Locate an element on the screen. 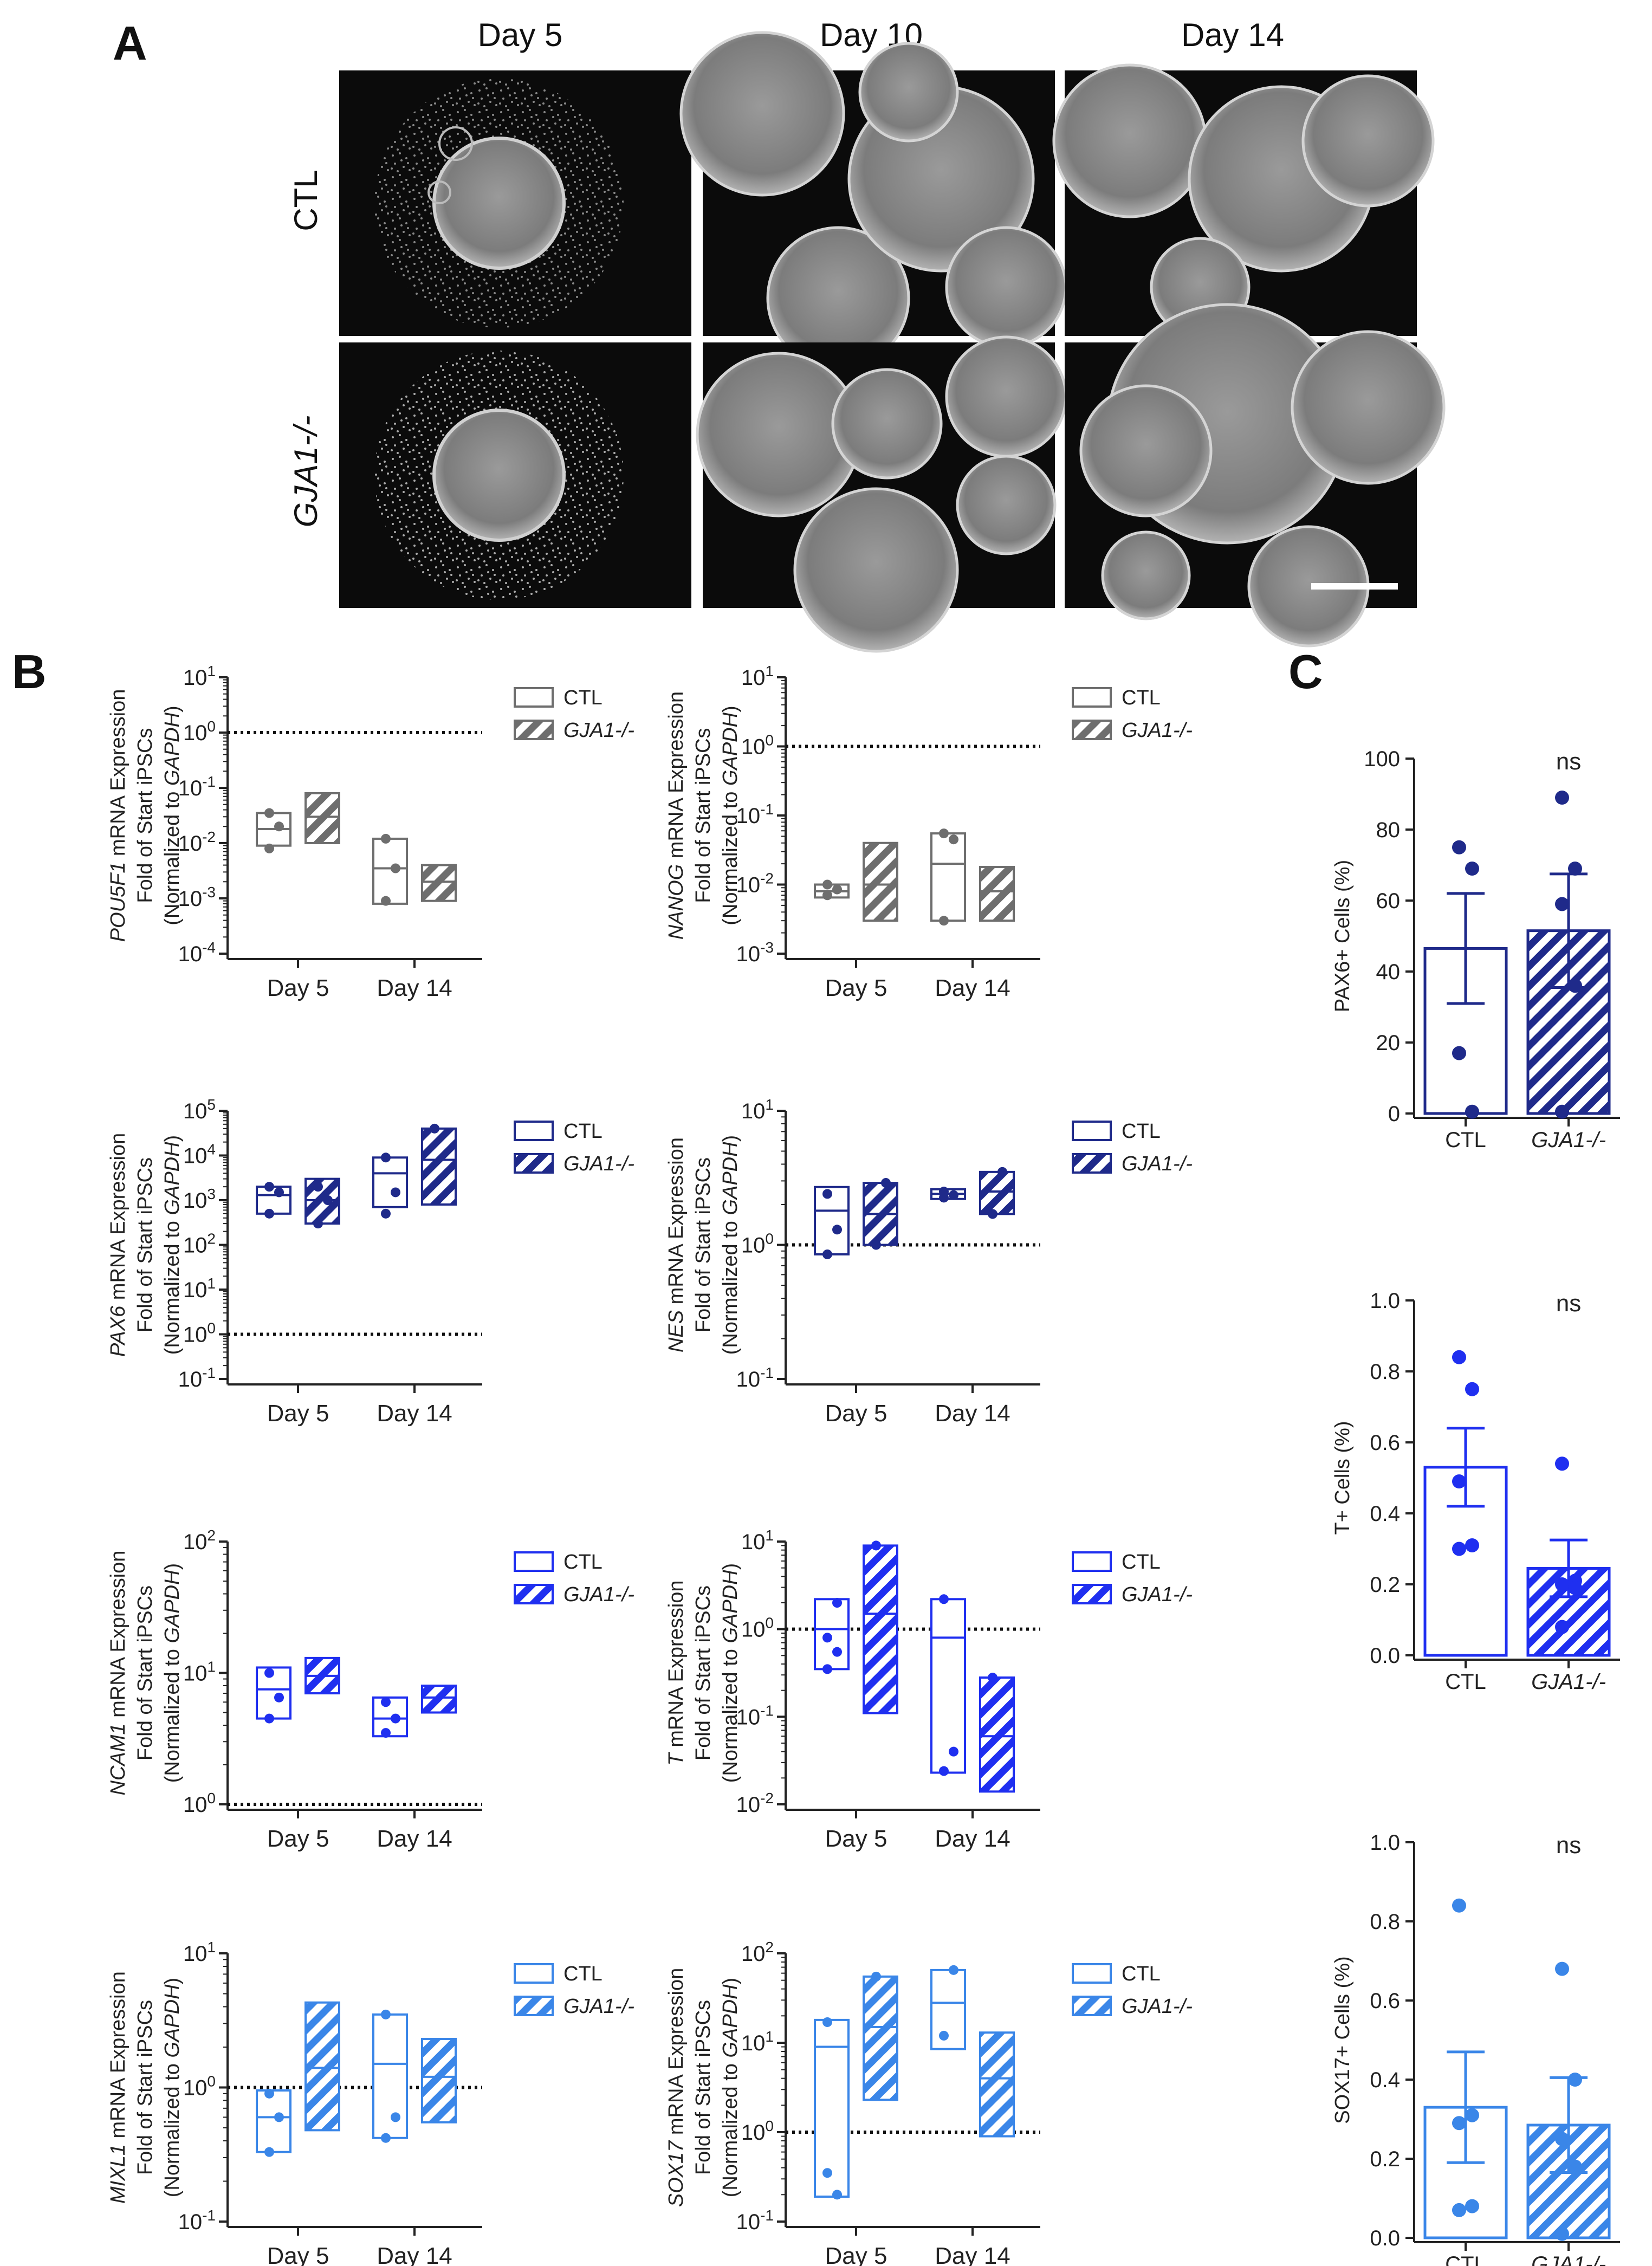 The height and width of the screenshot is (2266, 1652). y-tick-label: 0.2 is located at coordinates (1385, 1585).